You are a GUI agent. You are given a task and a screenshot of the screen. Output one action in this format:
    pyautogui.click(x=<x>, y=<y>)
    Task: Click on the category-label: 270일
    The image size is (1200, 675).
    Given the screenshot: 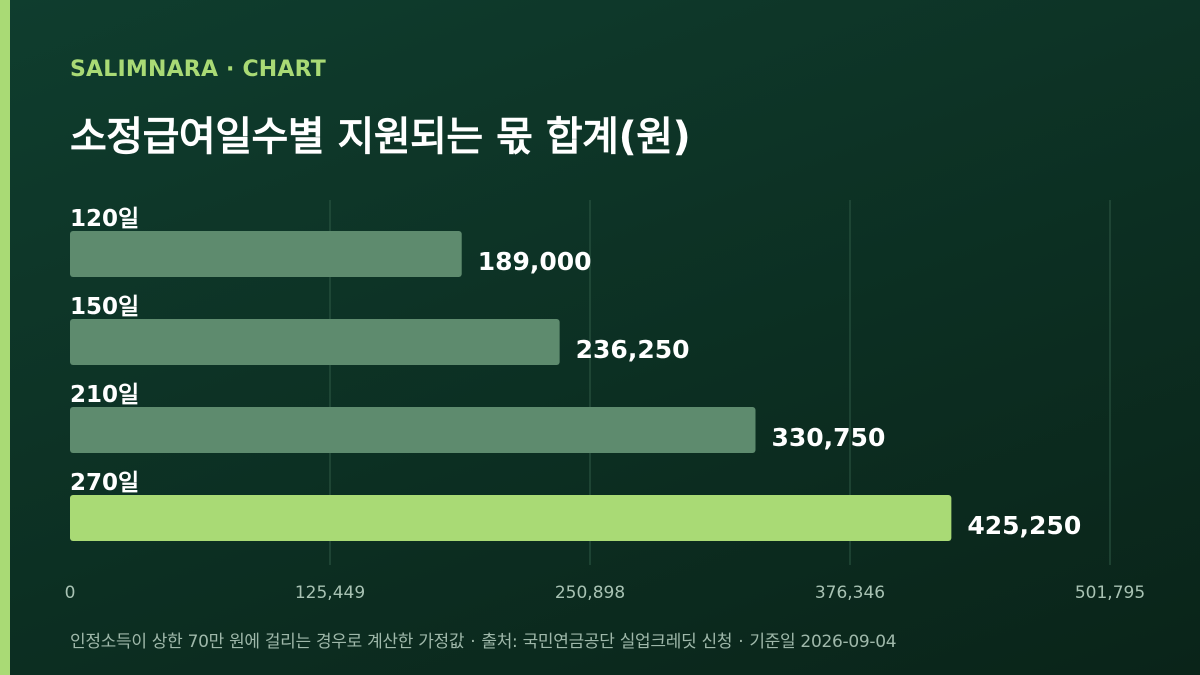 What is the action you would take?
    pyautogui.click(x=104, y=483)
    